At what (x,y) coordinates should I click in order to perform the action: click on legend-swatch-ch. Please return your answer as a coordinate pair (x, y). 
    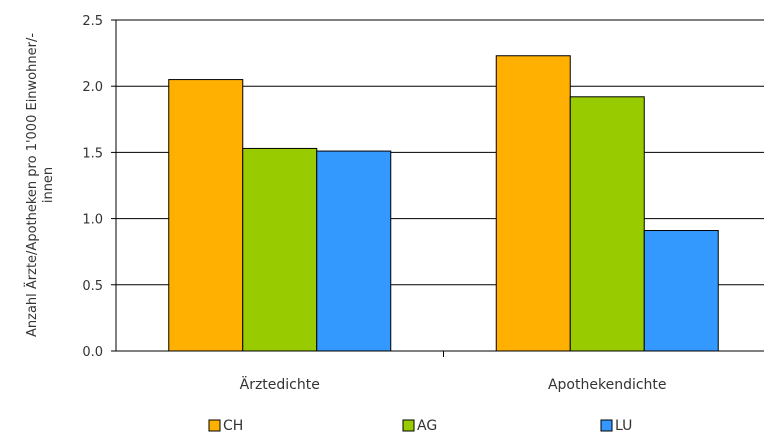
    Looking at the image, I should click on (214, 425).